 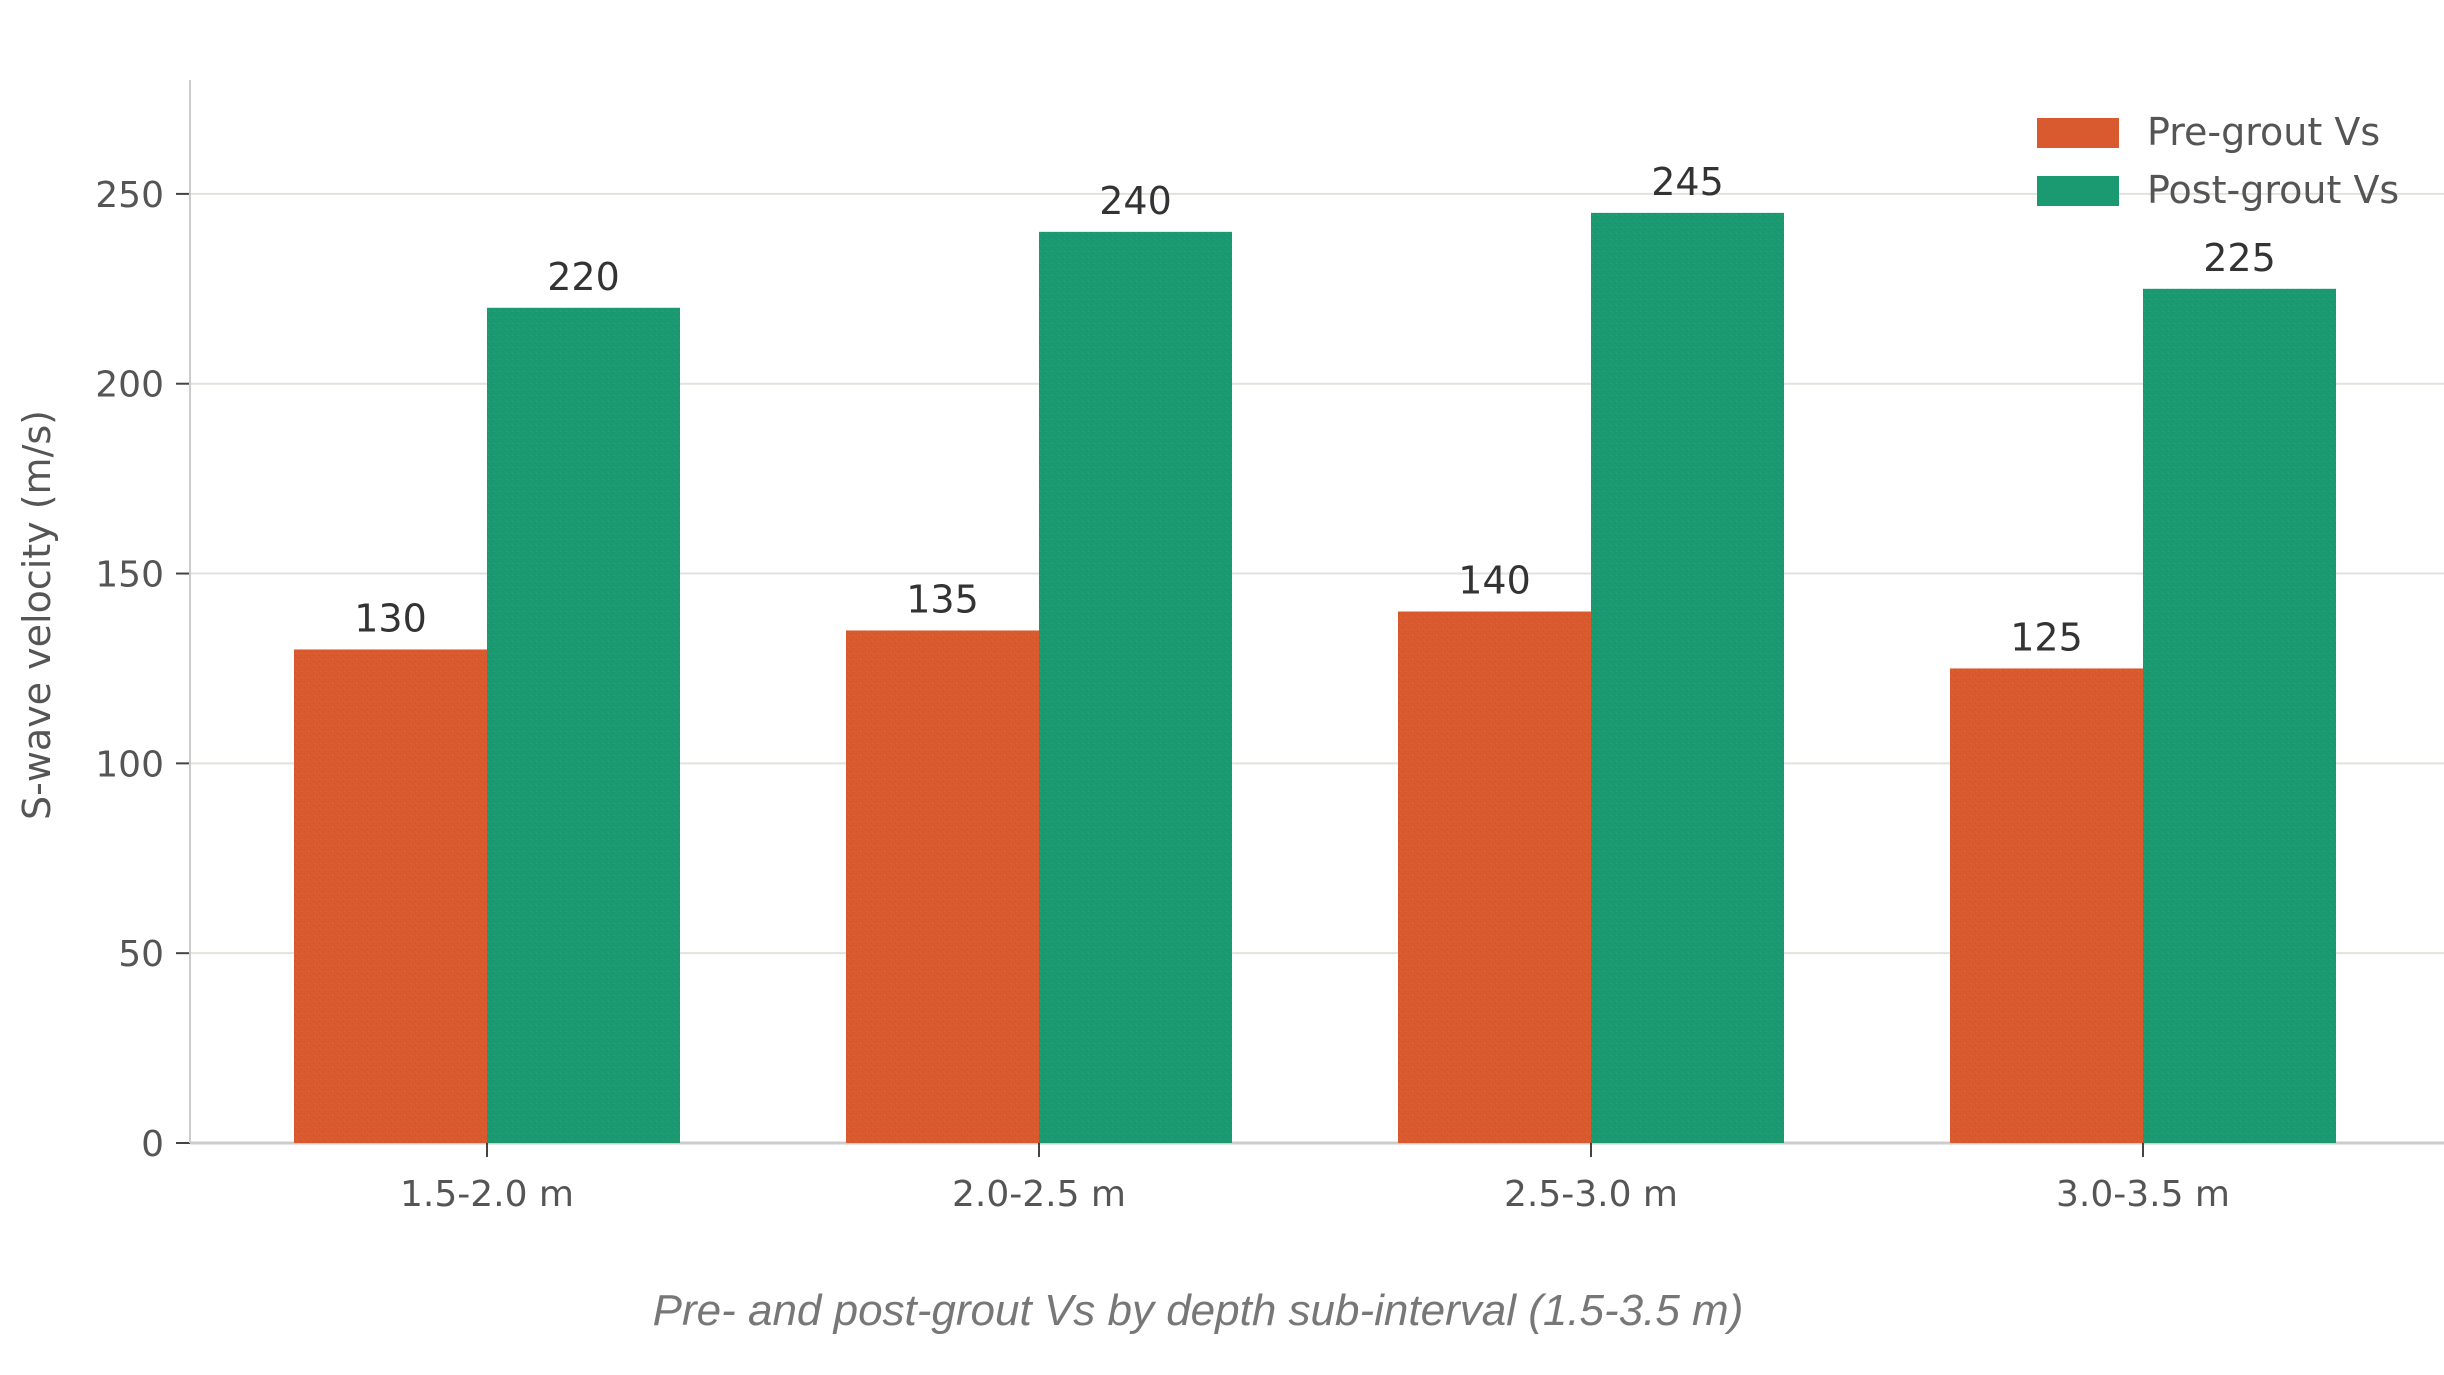 What do you see at coordinates (152, 1144) in the screenshot?
I see `y-tick-label: 0` at bounding box center [152, 1144].